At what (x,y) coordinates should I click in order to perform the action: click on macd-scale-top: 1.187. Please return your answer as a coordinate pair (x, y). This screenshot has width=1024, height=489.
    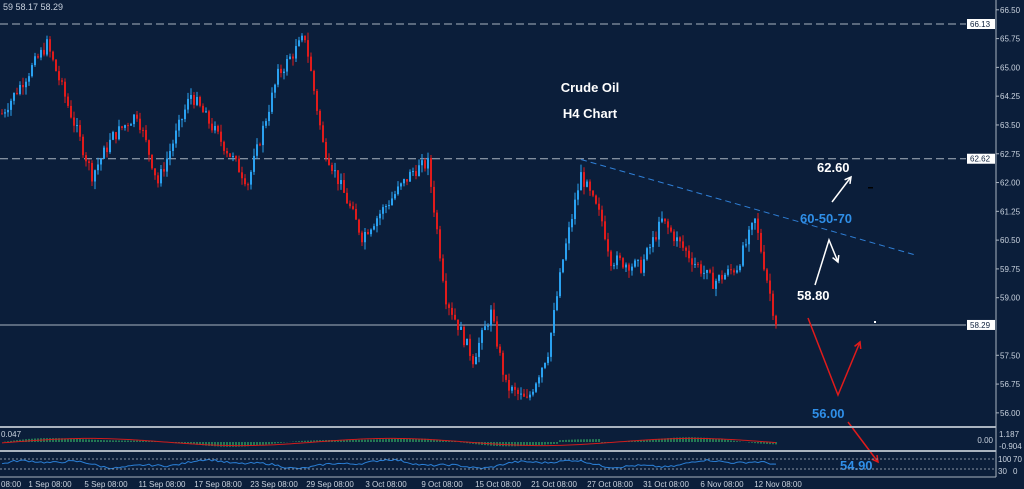
    Looking at the image, I should click on (1009, 434).